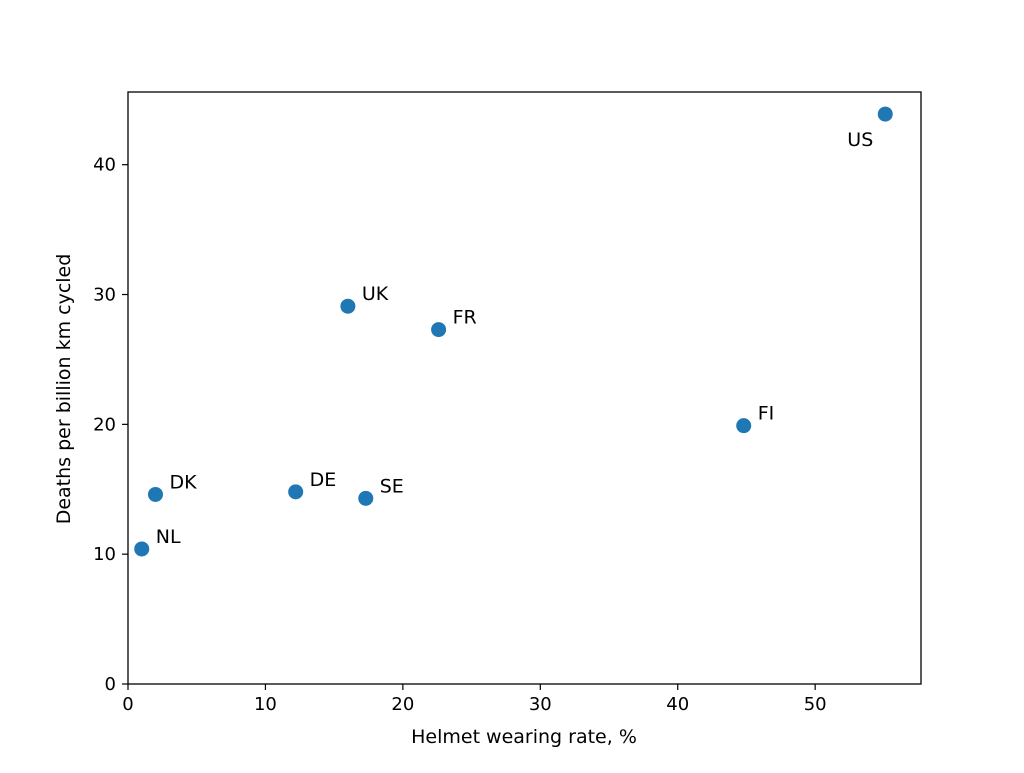 This screenshot has height=773, width=1024. I want to click on x-tick-label: 30, so click(540, 704).